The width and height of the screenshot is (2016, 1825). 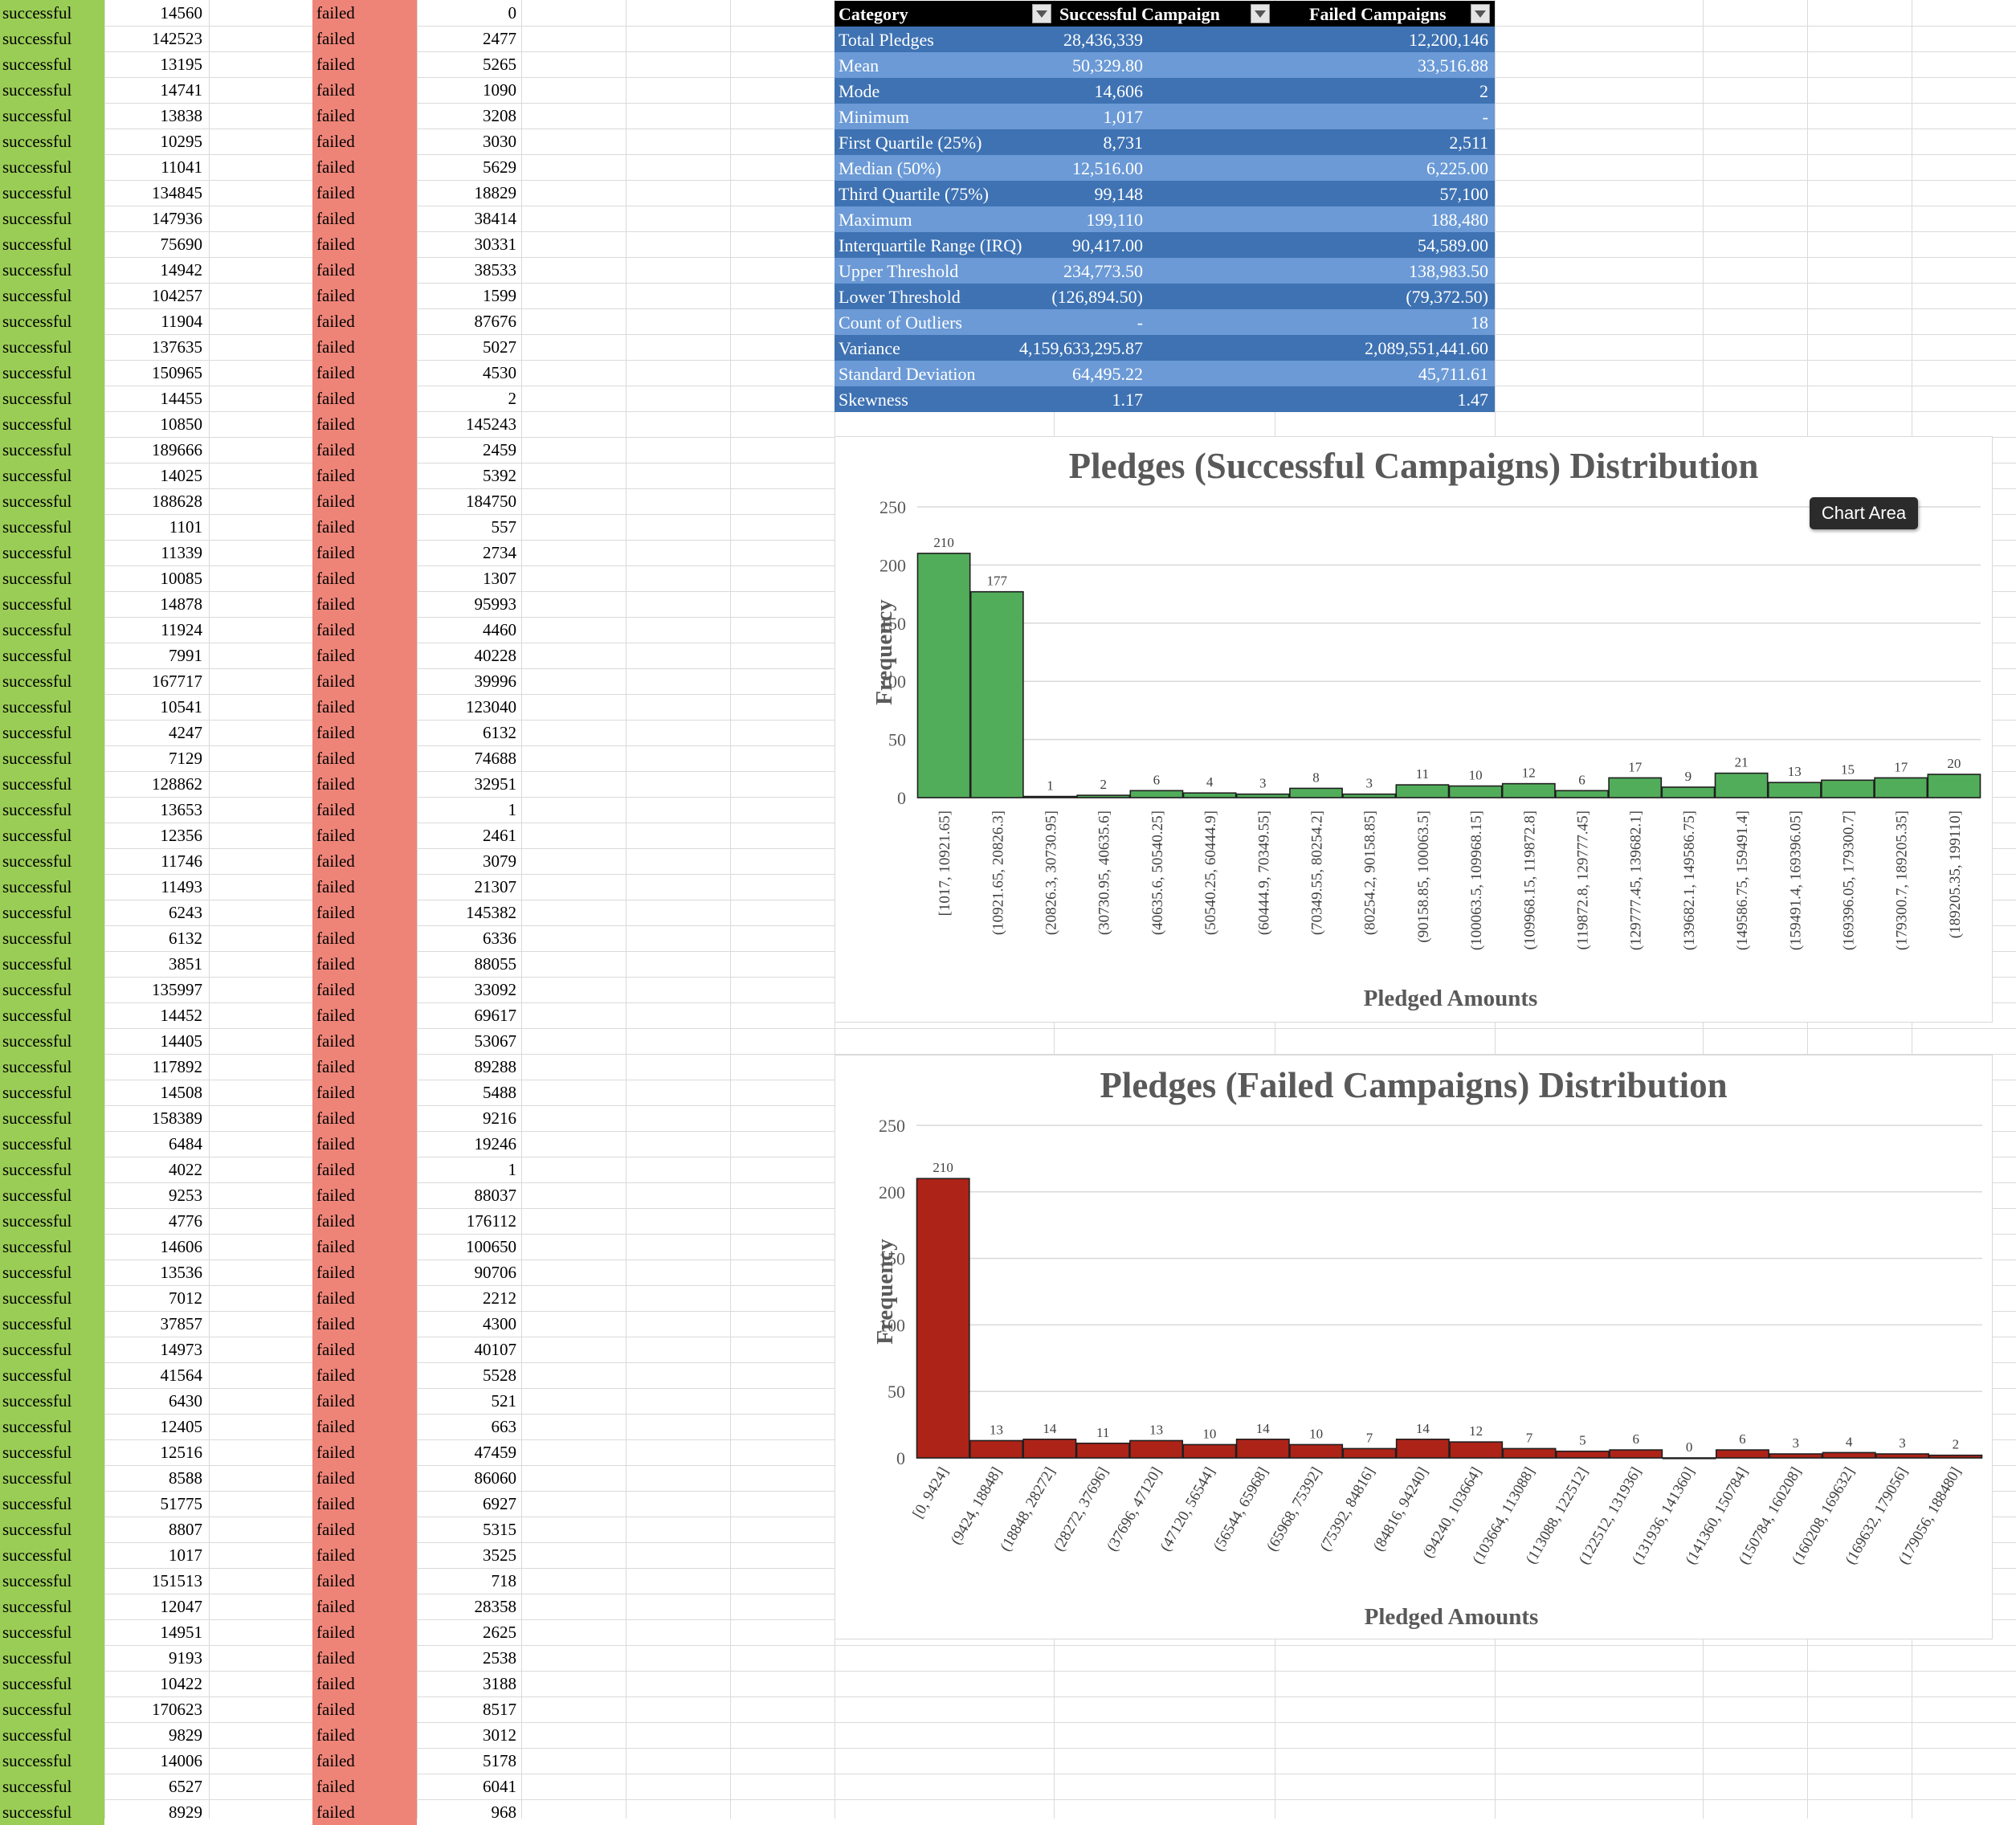 What do you see at coordinates (177, 784) in the screenshot?
I see `pledged-cell: 128862` at bounding box center [177, 784].